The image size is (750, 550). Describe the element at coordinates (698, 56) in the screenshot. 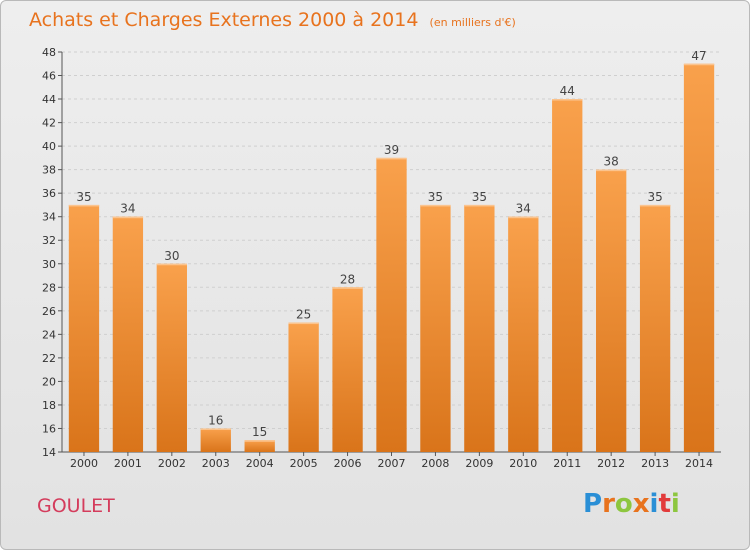

I see `data-label-2014: 47` at that location.